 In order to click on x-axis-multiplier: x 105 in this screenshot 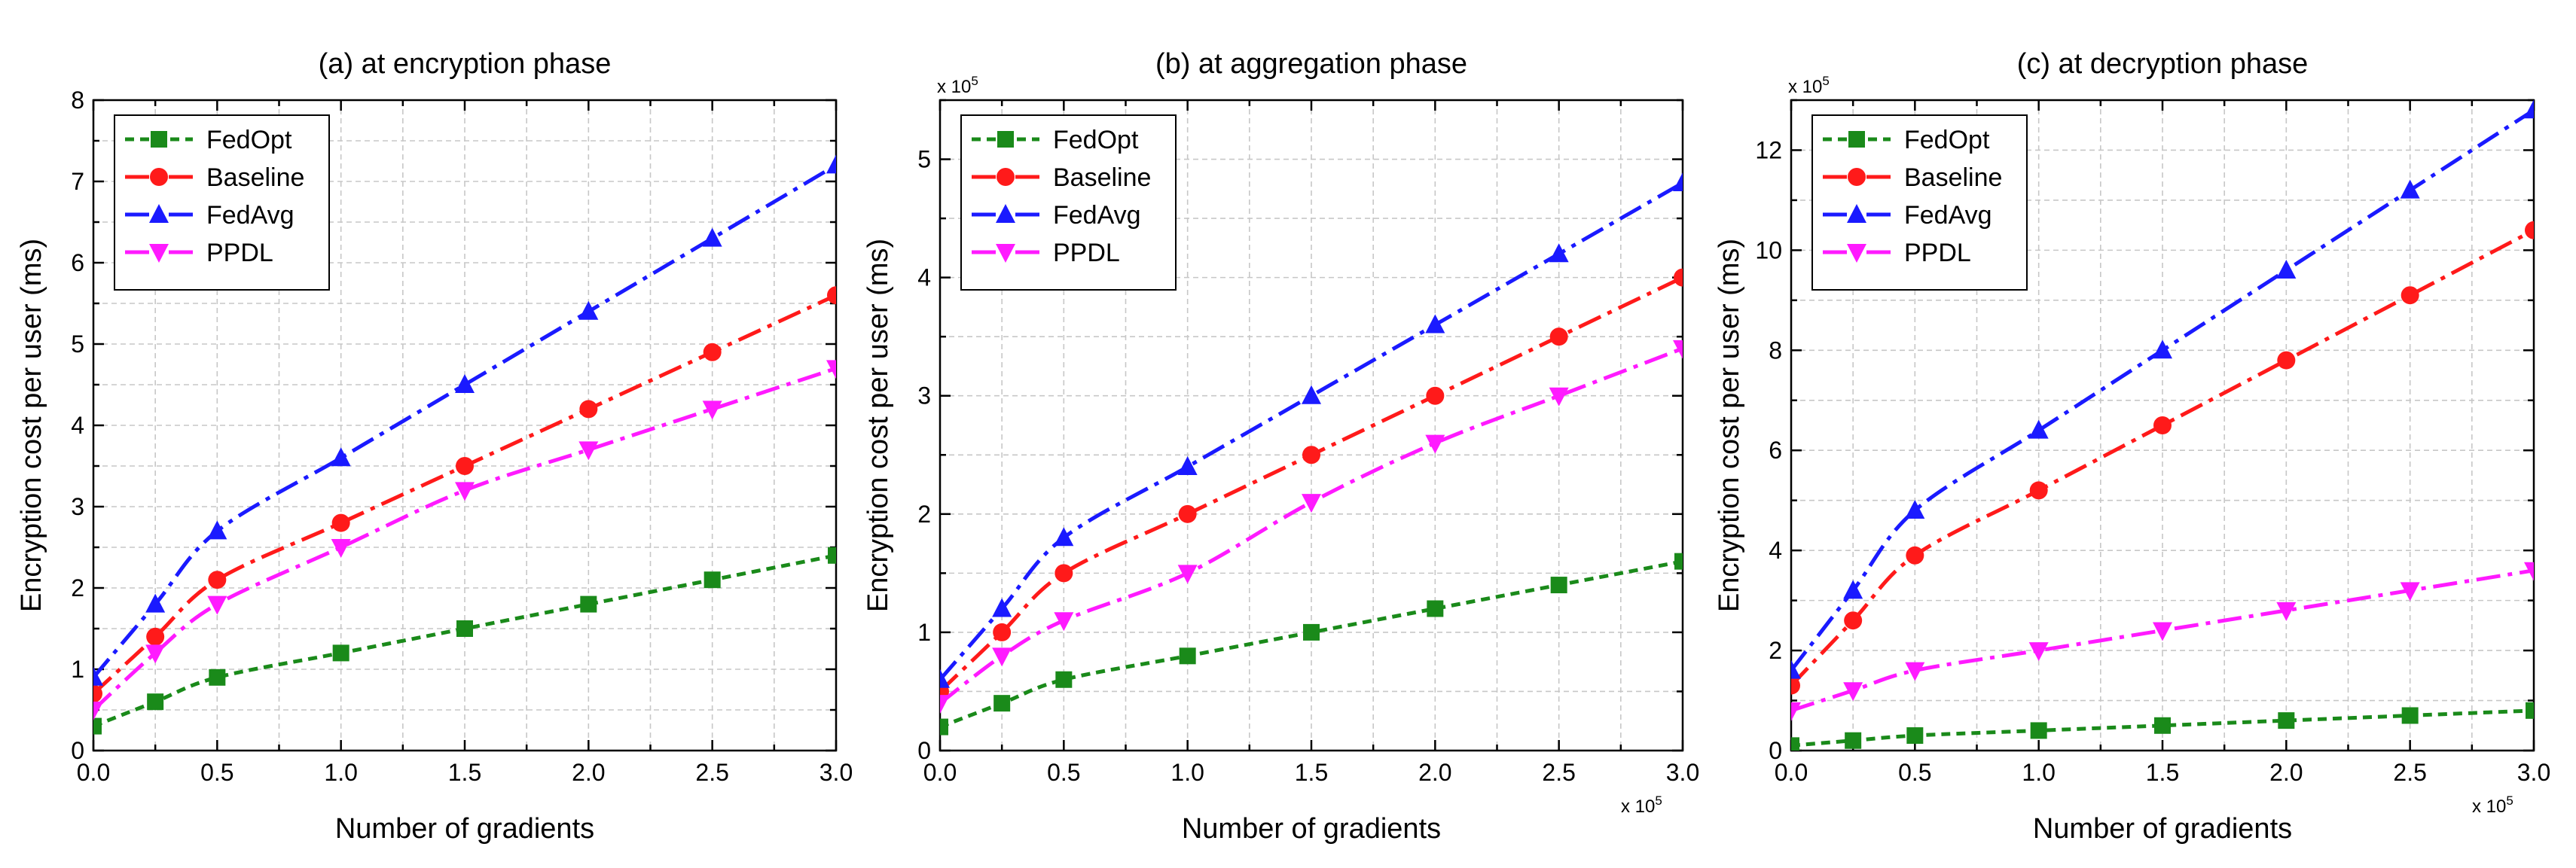, I will do `click(2493, 805)`.